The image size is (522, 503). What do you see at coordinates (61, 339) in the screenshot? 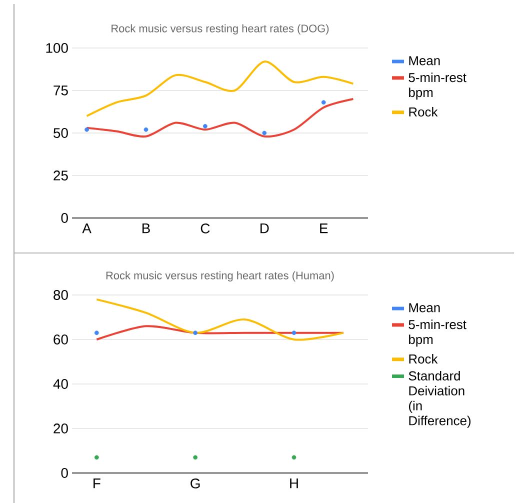
I see `y-tick-label: 60` at bounding box center [61, 339].